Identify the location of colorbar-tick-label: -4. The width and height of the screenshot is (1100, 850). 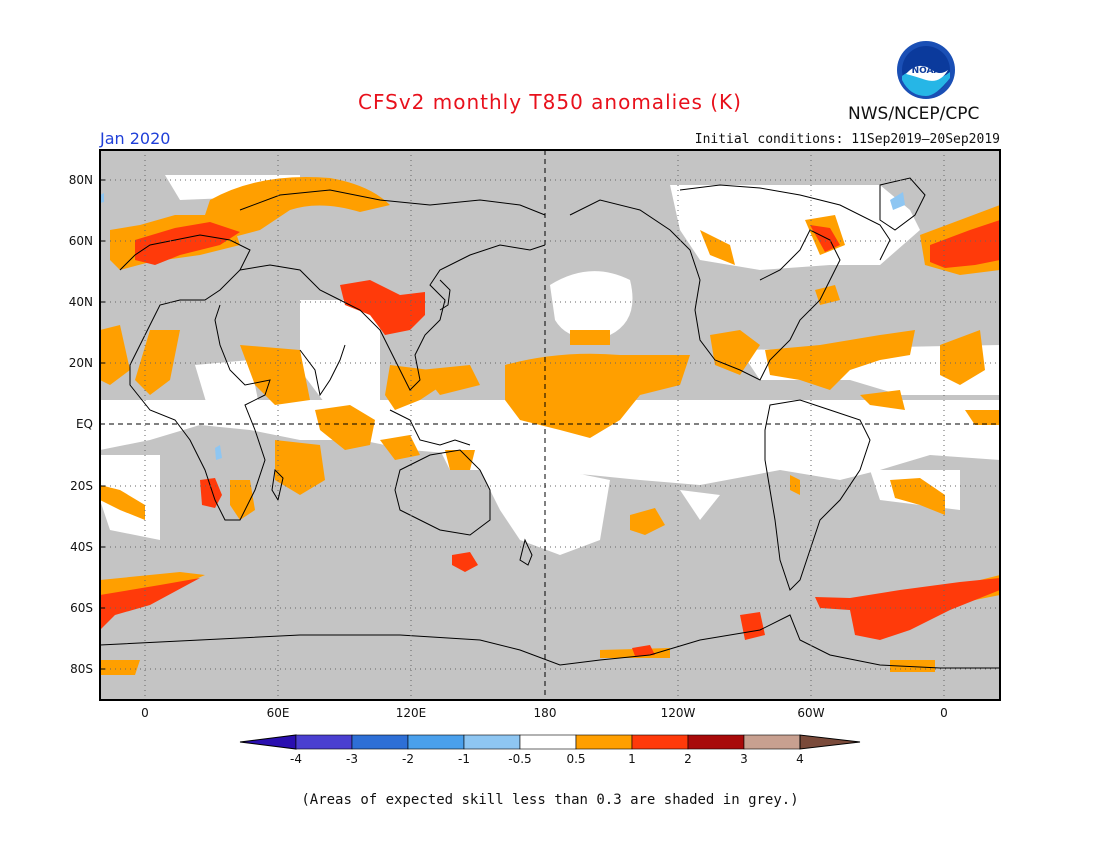
(296, 759).